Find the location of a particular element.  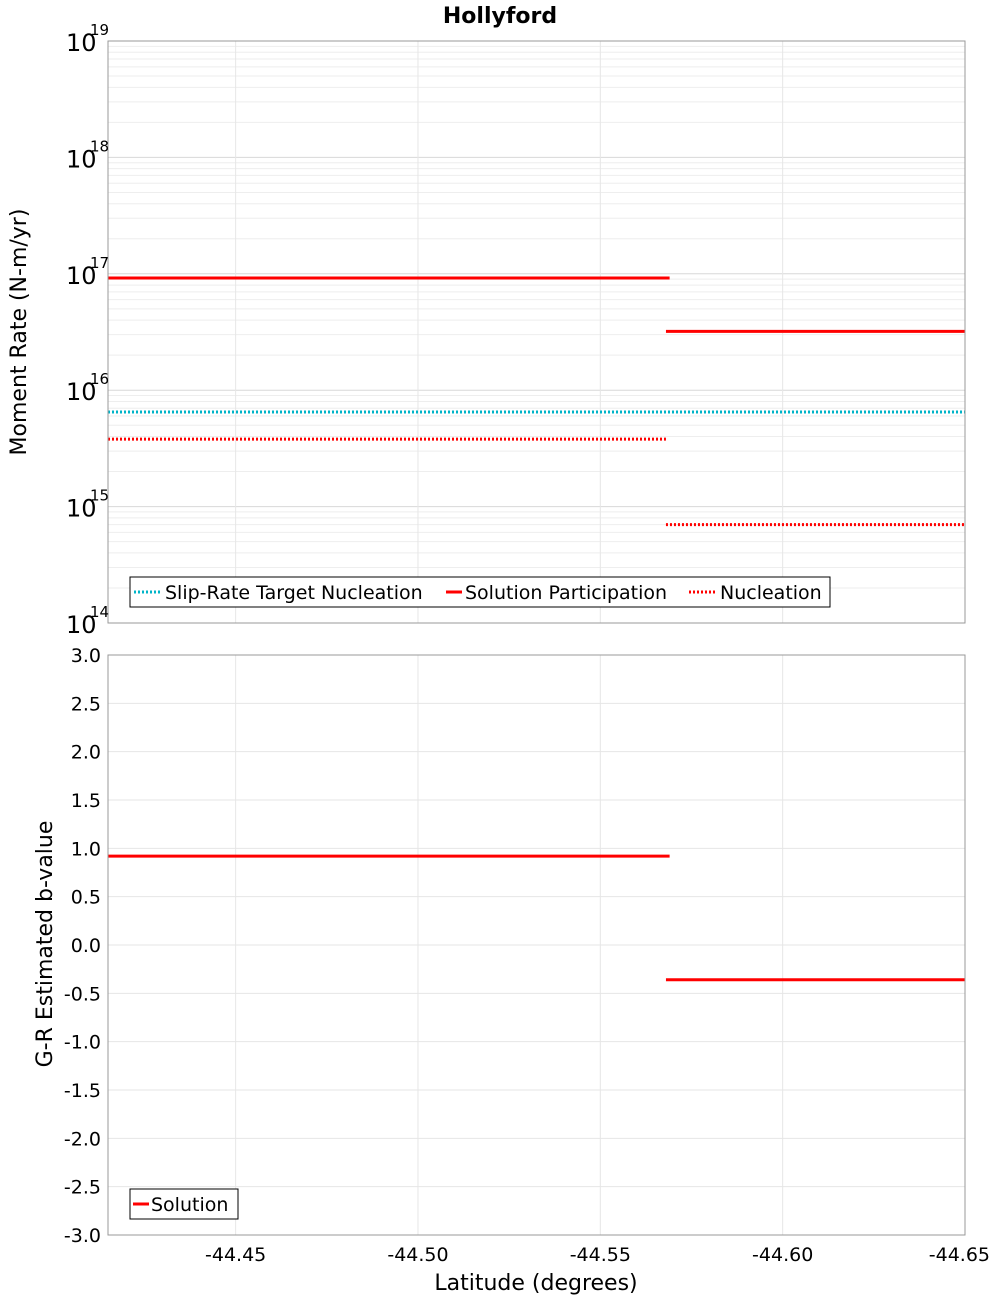

tick-exponent: 14 is located at coordinates (99, 612).